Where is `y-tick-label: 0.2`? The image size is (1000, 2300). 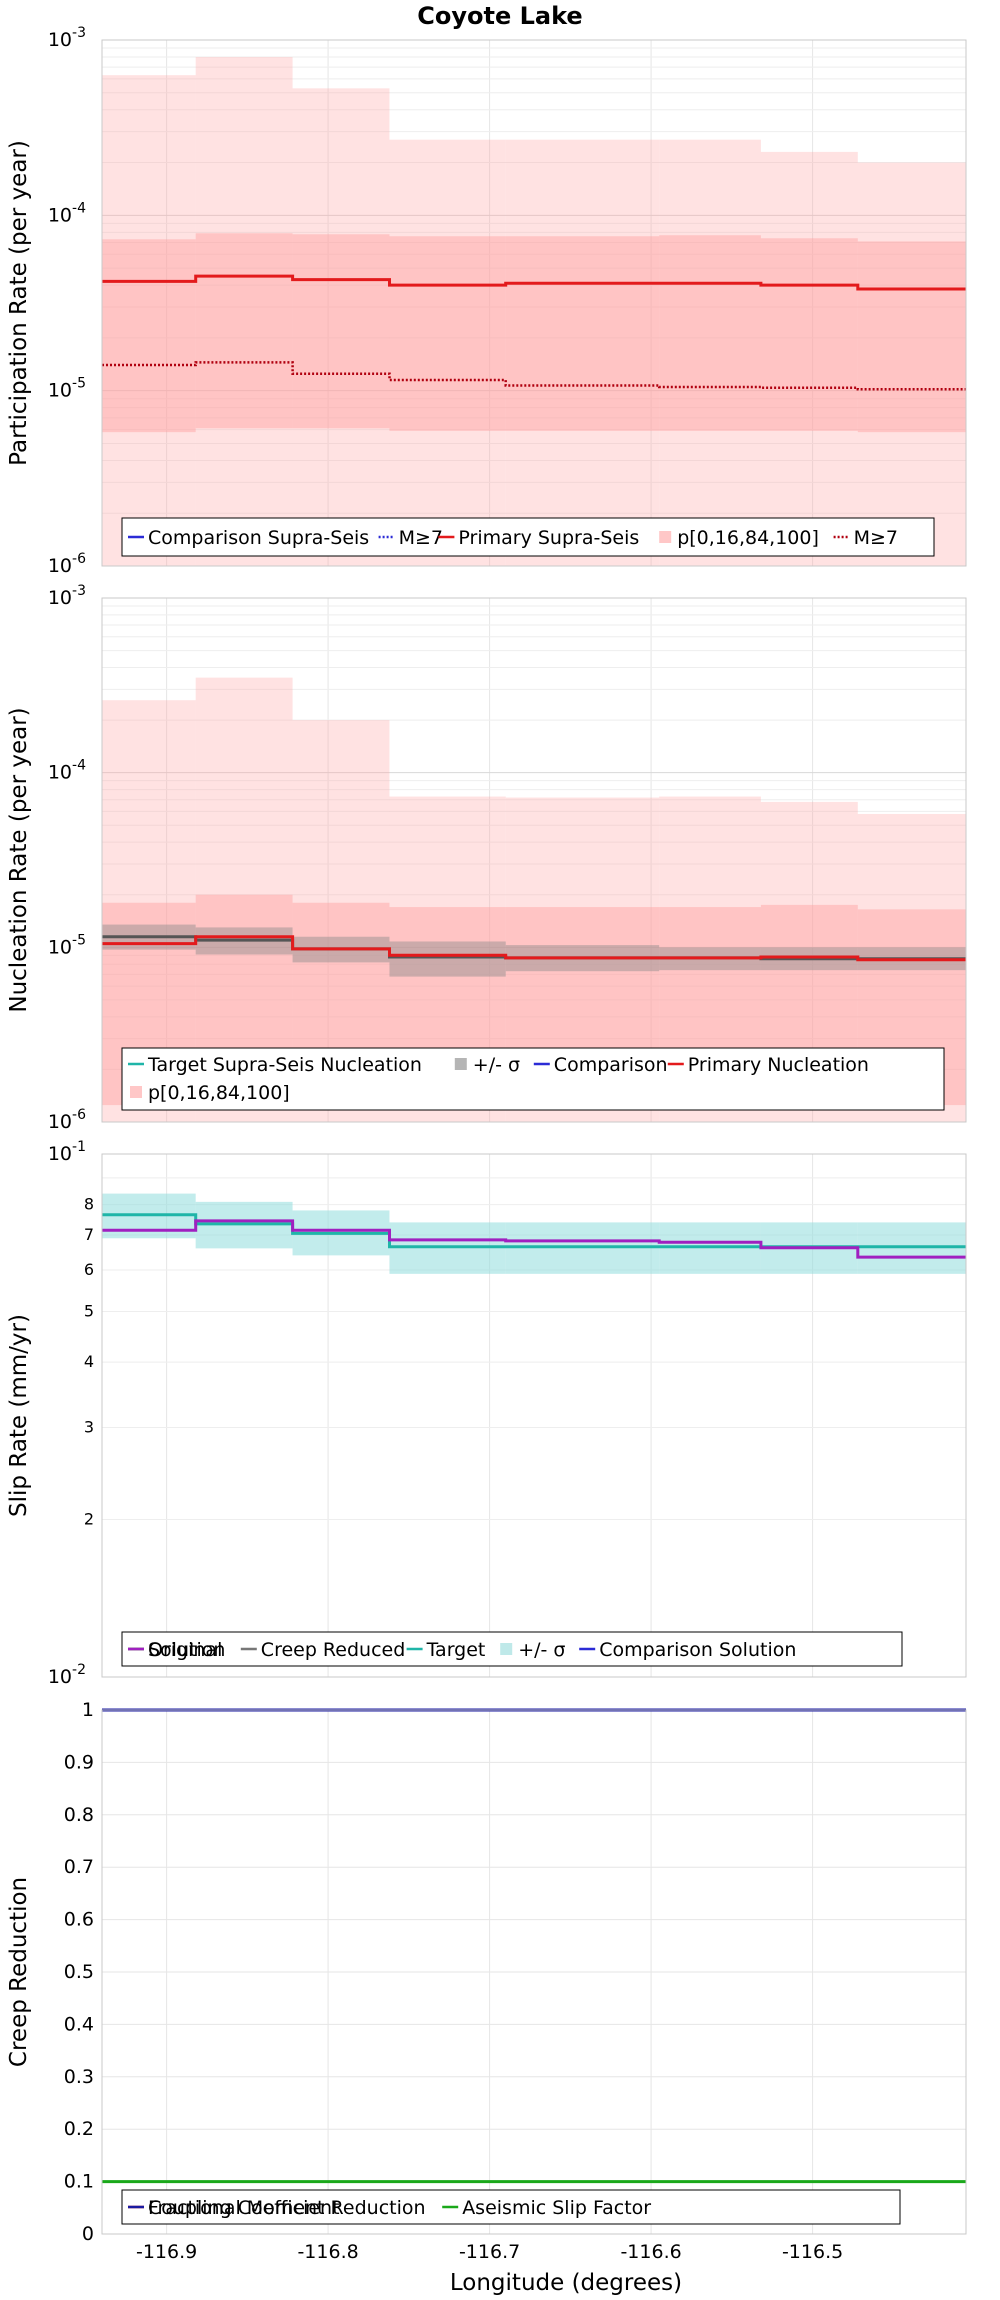 y-tick-label: 0.2 is located at coordinates (79, 2129).